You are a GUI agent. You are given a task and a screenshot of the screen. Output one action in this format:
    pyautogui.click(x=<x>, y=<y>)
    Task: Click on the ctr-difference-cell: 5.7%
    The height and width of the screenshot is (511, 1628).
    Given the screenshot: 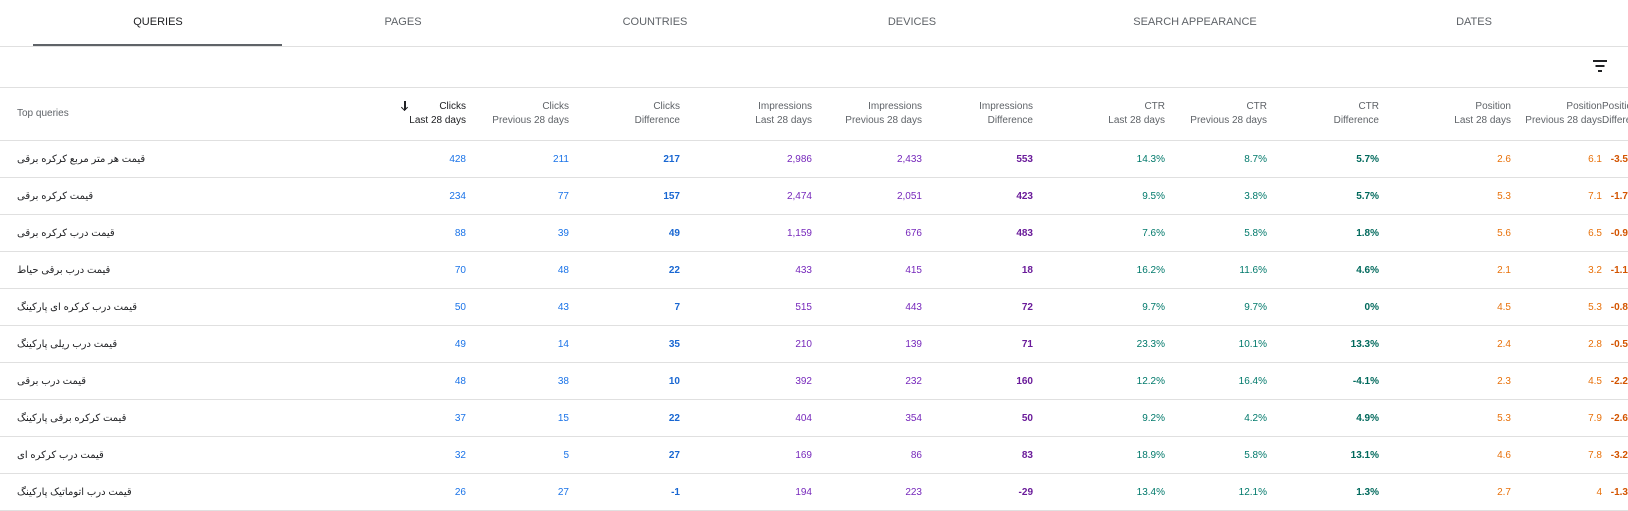 What is the action you would take?
    pyautogui.click(x=1323, y=159)
    